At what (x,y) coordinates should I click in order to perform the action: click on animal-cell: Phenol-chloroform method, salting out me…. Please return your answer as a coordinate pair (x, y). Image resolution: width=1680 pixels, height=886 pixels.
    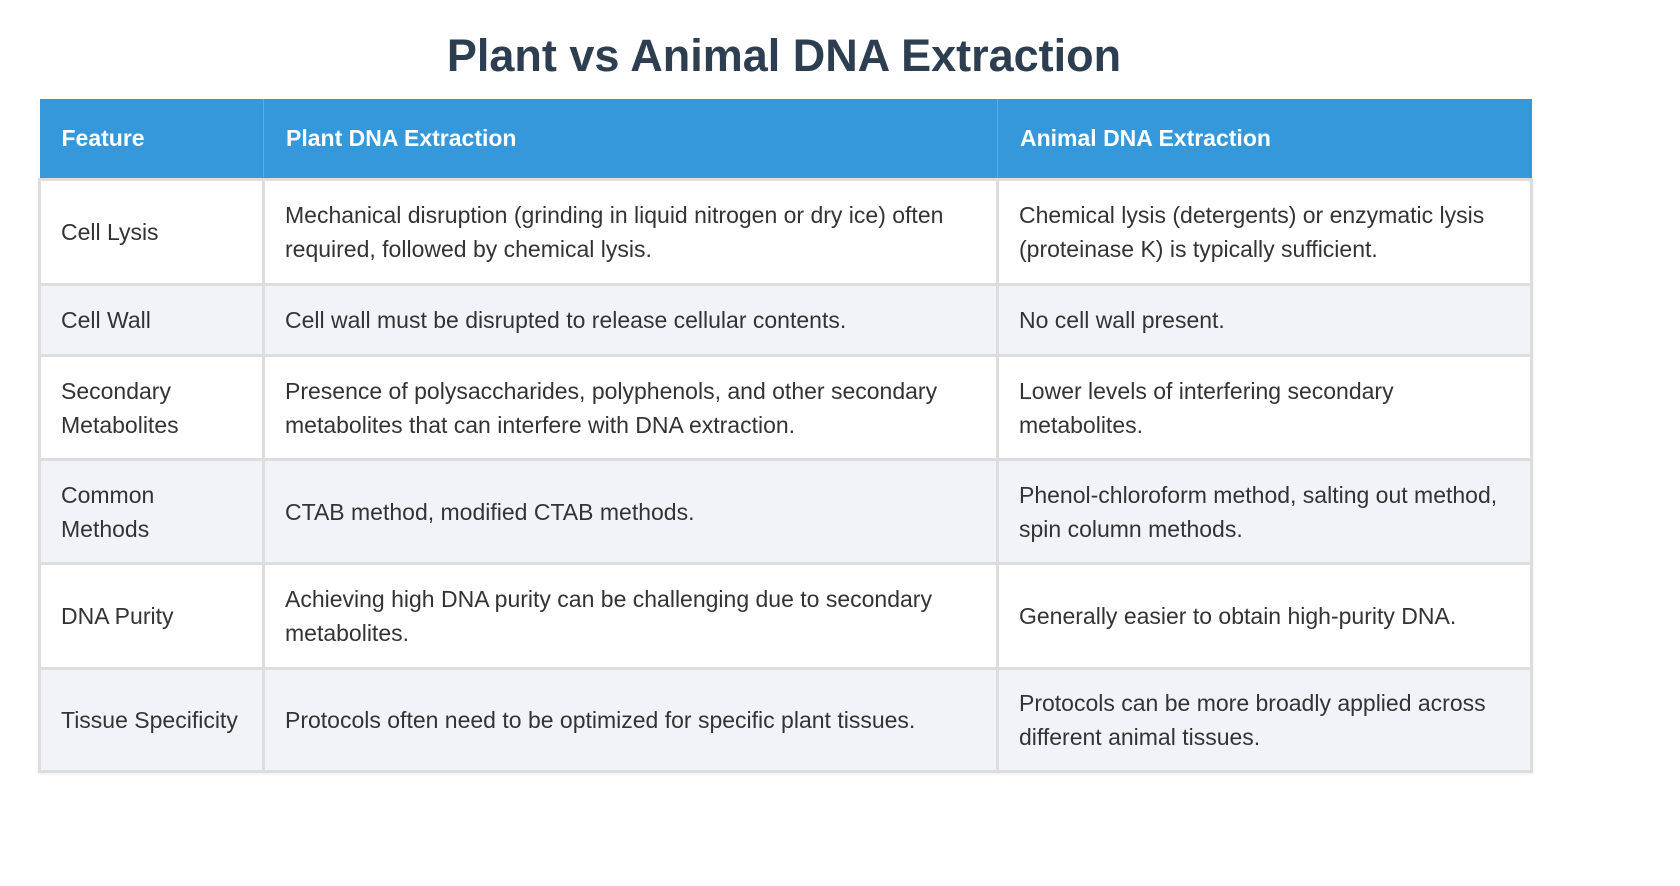
    Looking at the image, I should click on (1264, 511).